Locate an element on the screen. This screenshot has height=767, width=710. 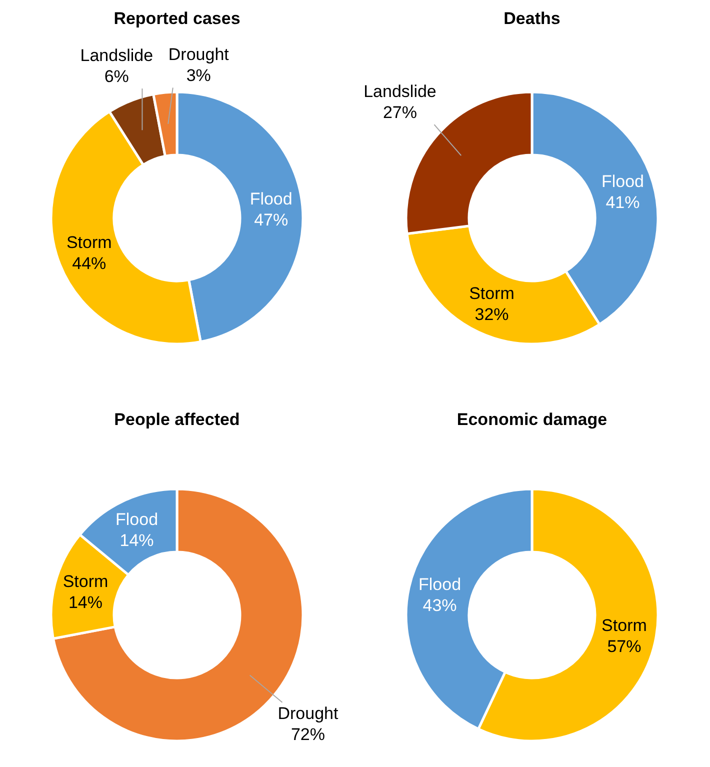
data-label: 41% is located at coordinates (623, 202).